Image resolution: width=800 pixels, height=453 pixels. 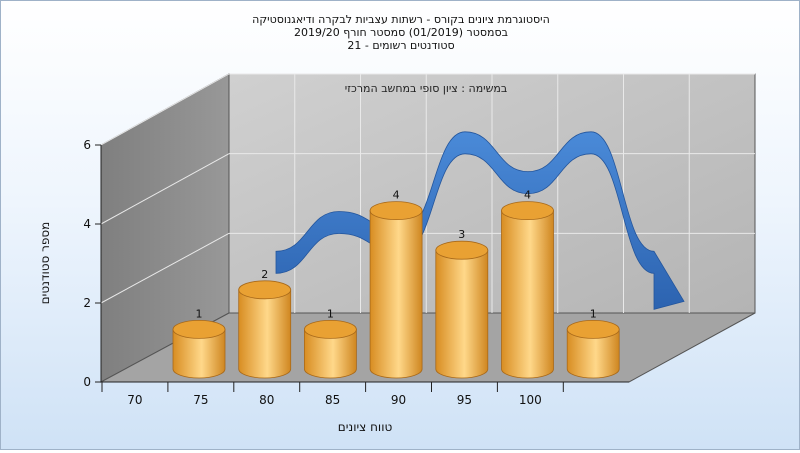 What do you see at coordinates (464, 400) in the screenshot?
I see `x-tick-label: 95` at bounding box center [464, 400].